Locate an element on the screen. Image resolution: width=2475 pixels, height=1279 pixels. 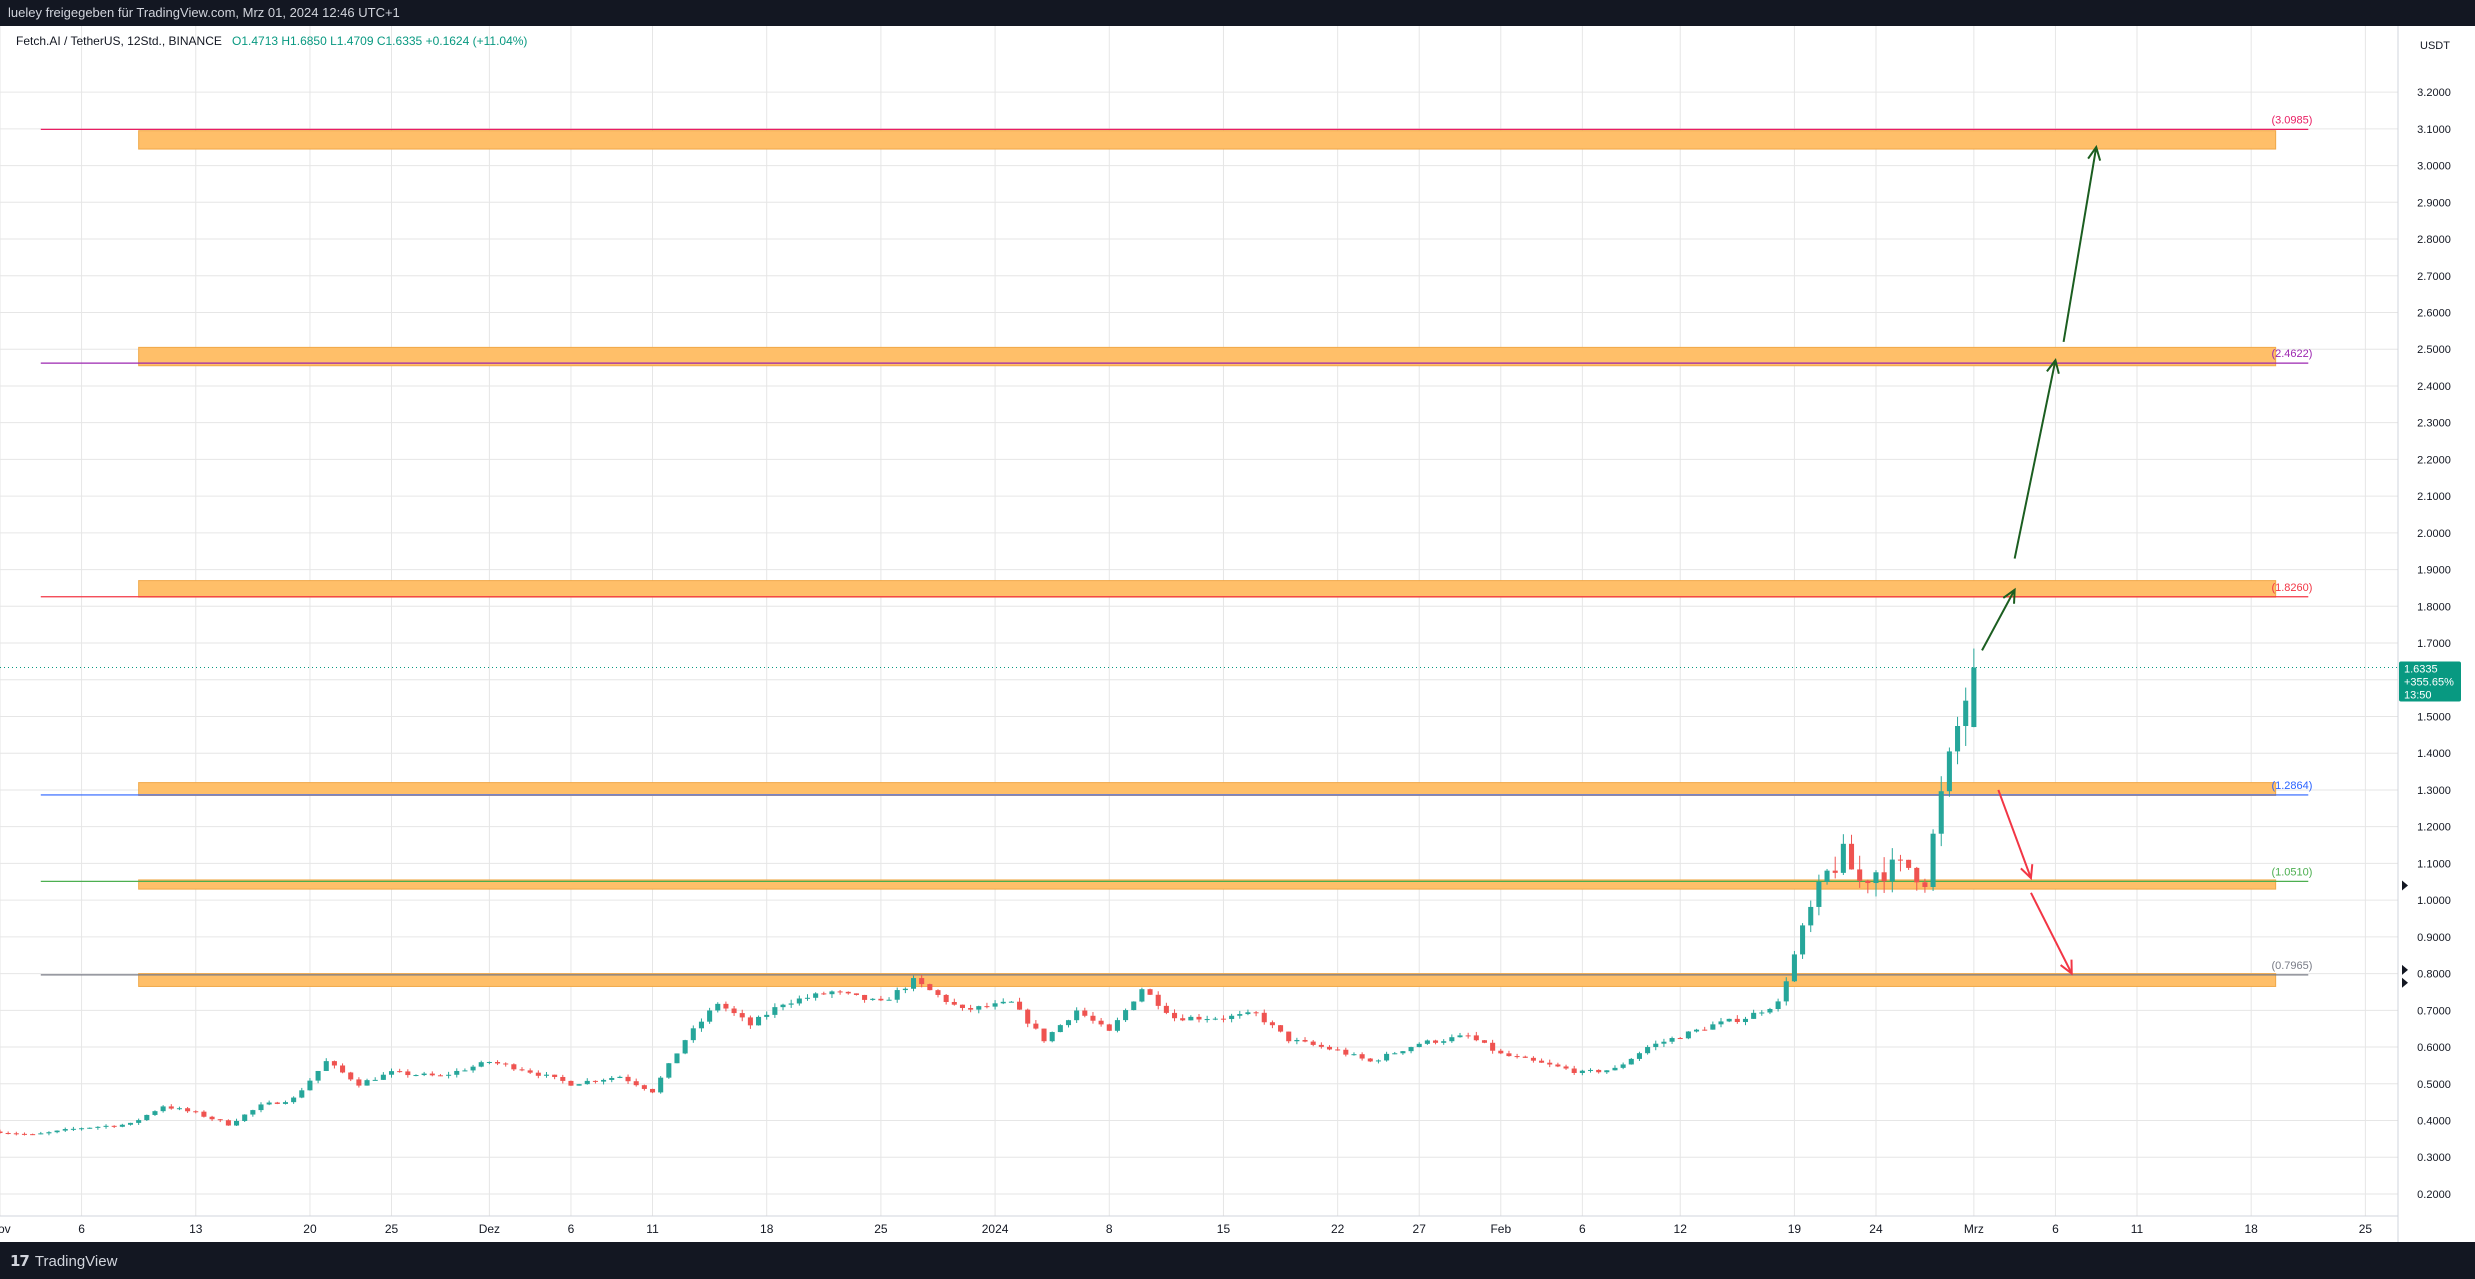
price-tick-label: 0.2000 is located at coordinates (2434, 1195).